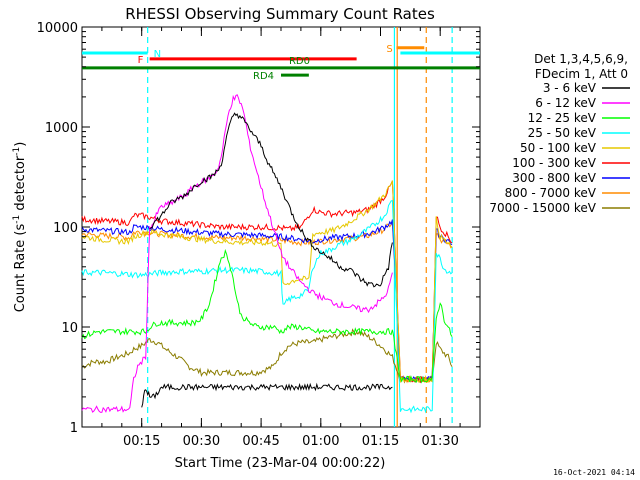 The height and width of the screenshot is (480, 640). I want to click on x-tick-label: 00:45, so click(260, 441).